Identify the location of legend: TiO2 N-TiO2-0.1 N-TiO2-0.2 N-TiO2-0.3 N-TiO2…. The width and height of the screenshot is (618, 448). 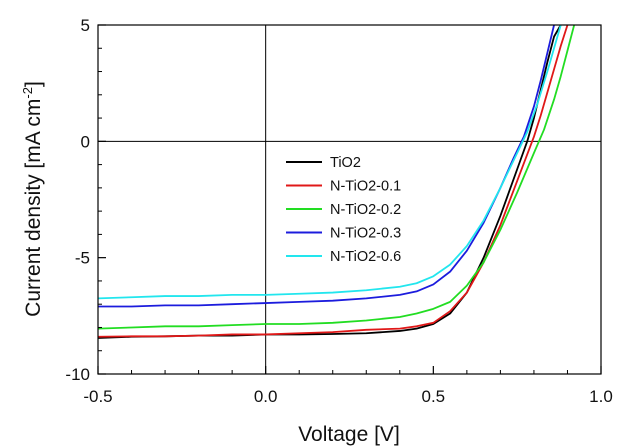
(343, 210).